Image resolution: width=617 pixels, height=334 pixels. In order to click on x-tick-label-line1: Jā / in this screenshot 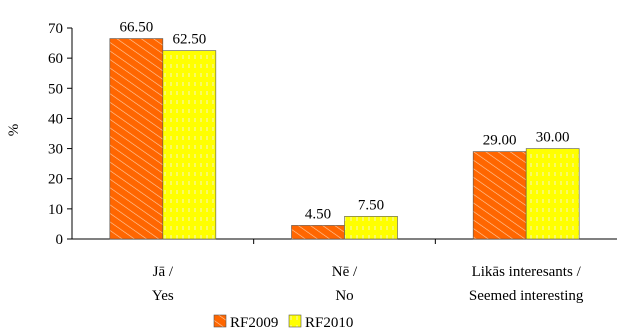, I will do `click(163, 272)`.